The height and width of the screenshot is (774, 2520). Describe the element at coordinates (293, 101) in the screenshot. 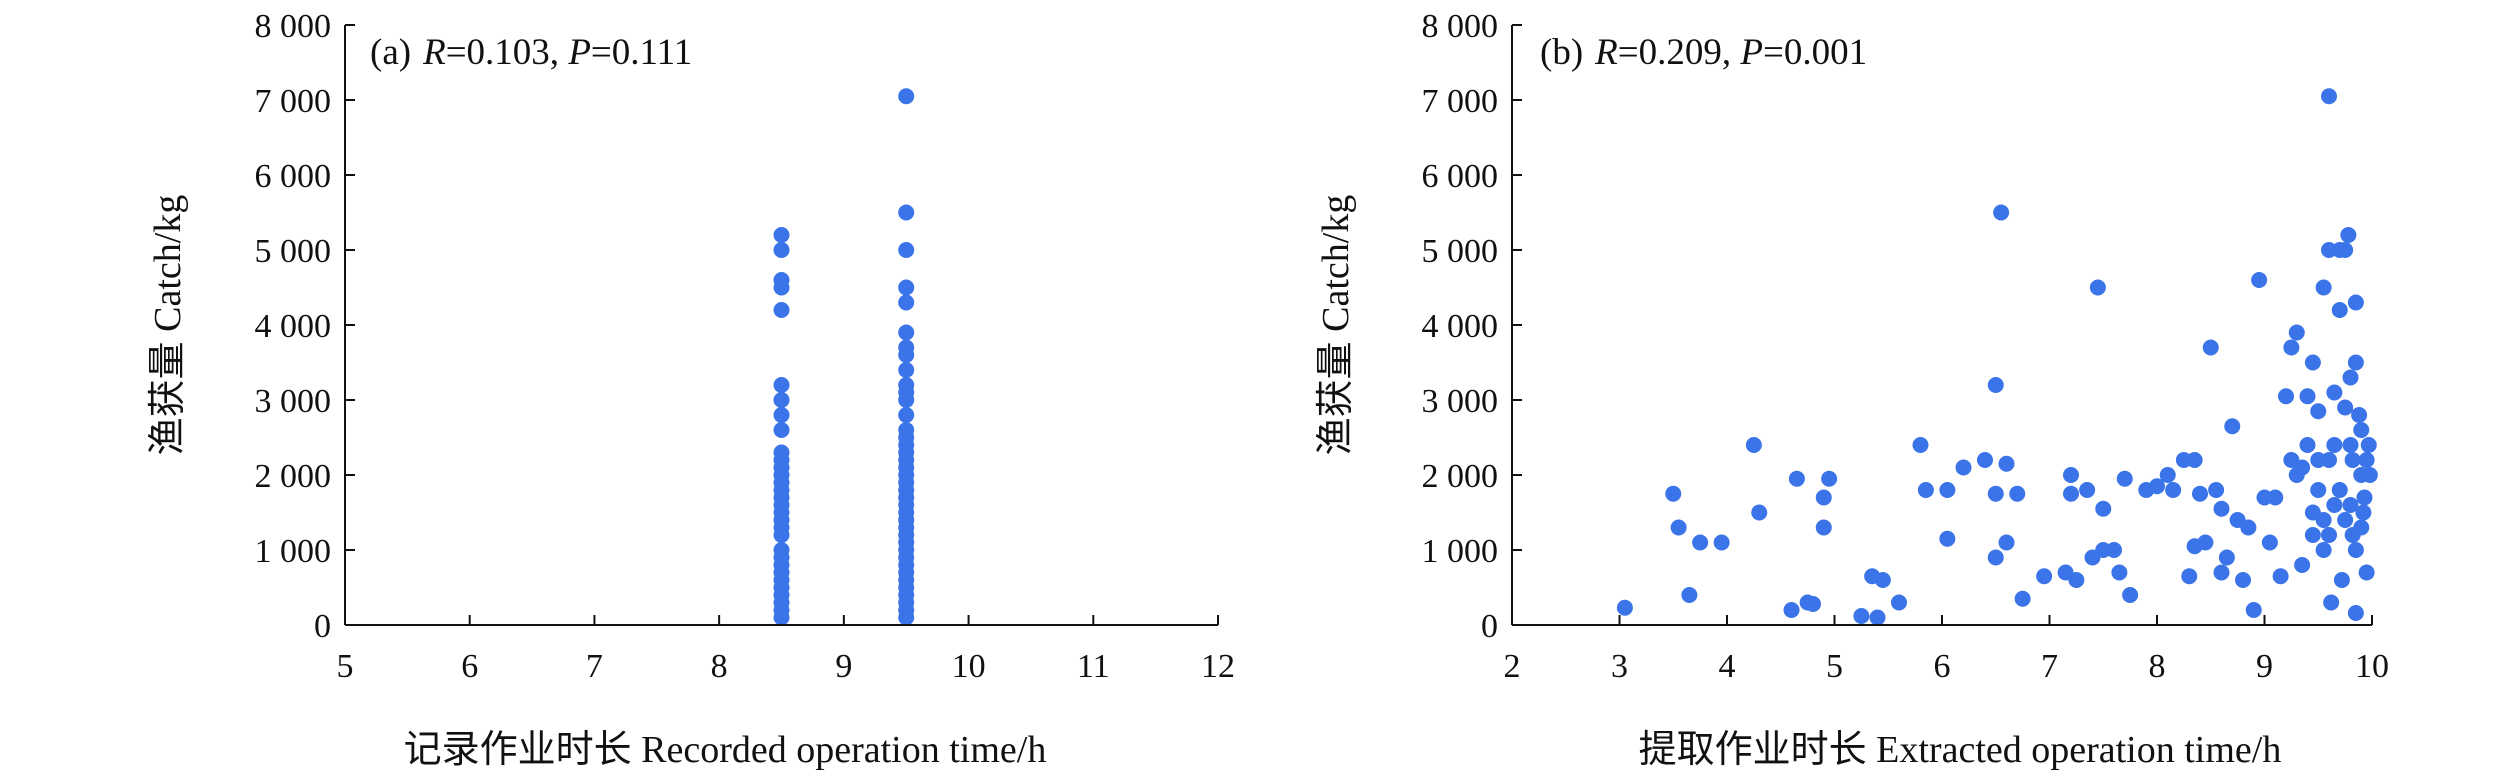

I see `y-tick-label: 7 000` at that location.